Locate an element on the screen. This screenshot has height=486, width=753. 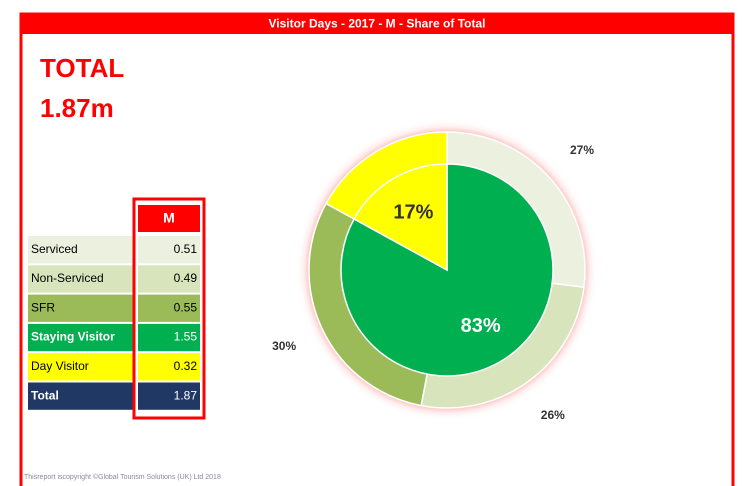
row-value: 0.51 is located at coordinates (186, 249).